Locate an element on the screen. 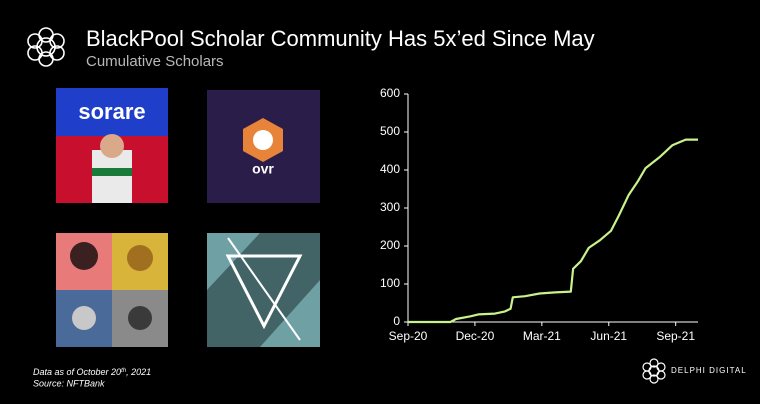 Image resolution: width=760 pixels, height=404 pixels. ovr-logo: ovr is located at coordinates (263, 169).